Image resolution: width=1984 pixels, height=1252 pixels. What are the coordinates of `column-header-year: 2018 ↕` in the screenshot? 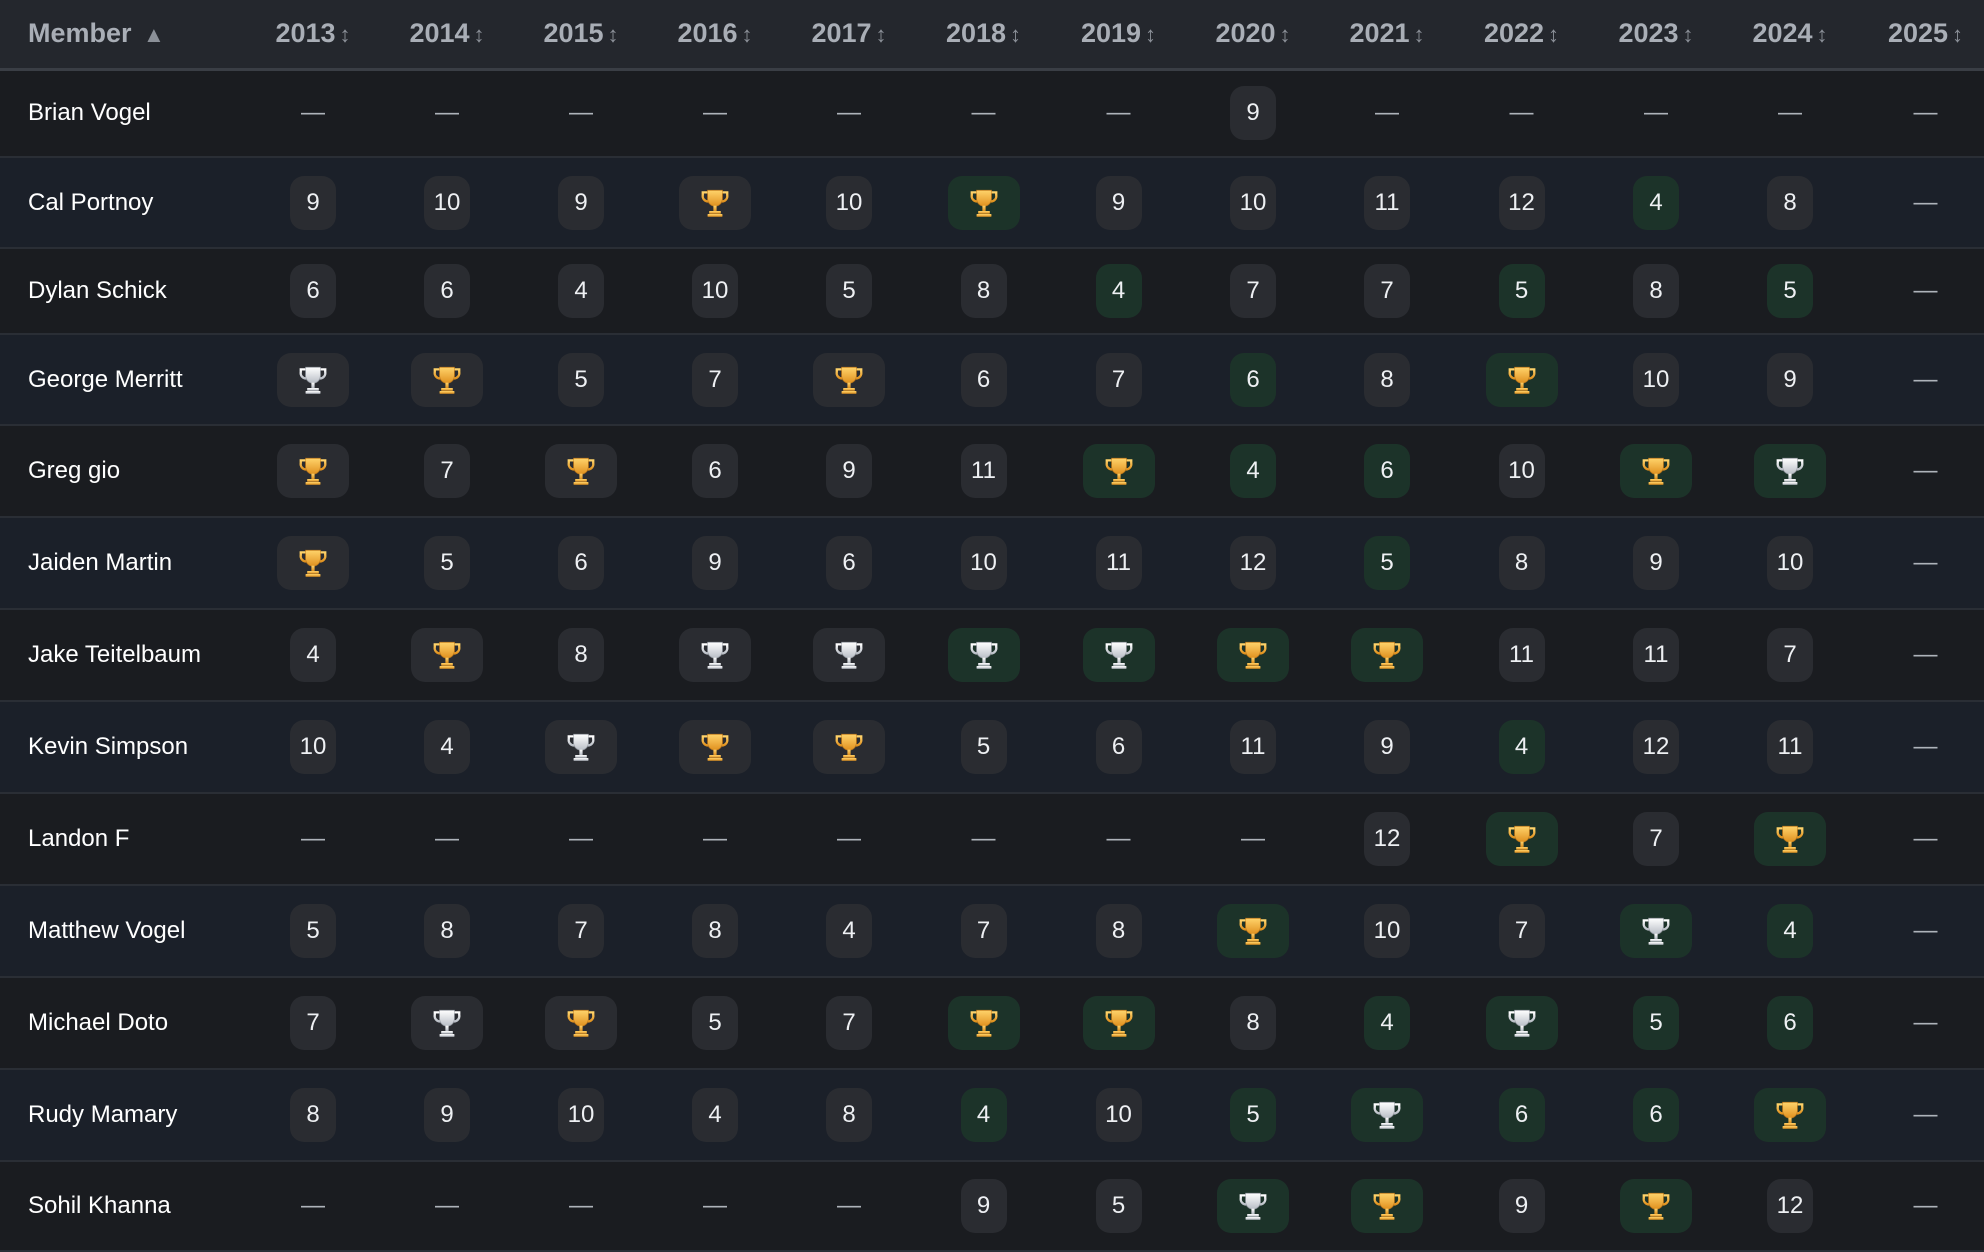 It's located at (983, 35).